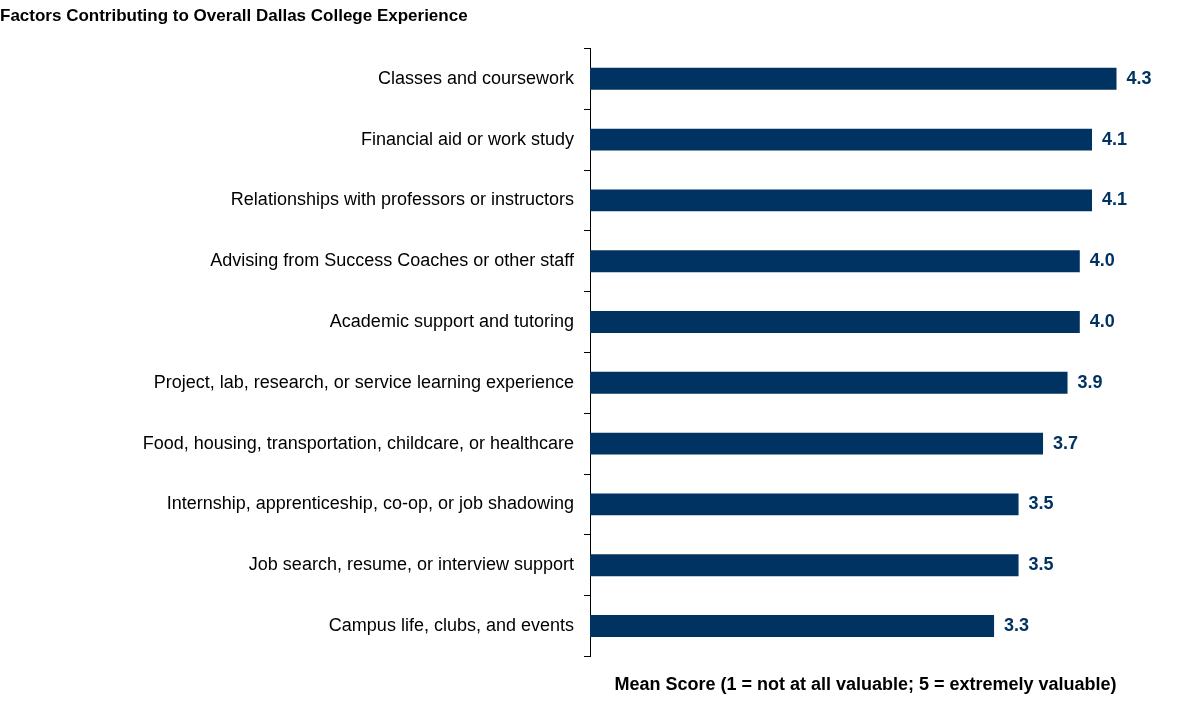 This screenshot has height=708, width=1201. What do you see at coordinates (1066, 442) in the screenshot?
I see `data-label: 3.7` at bounding box center [1066, 442].